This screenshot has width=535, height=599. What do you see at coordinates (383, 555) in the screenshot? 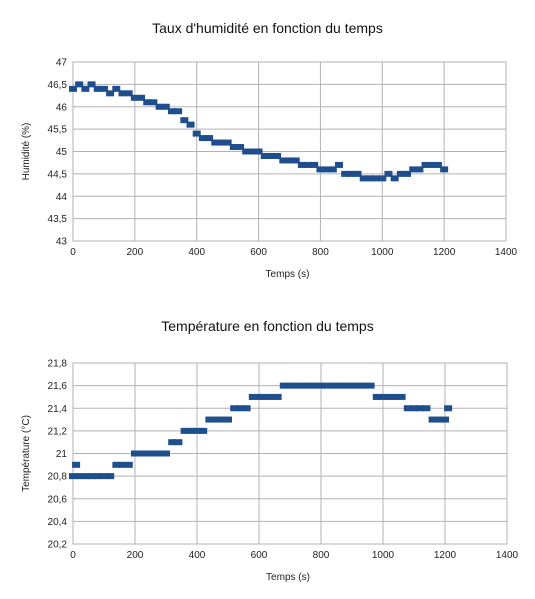
I see `x-tick-label: 1000` at bounding box center [383, 555].